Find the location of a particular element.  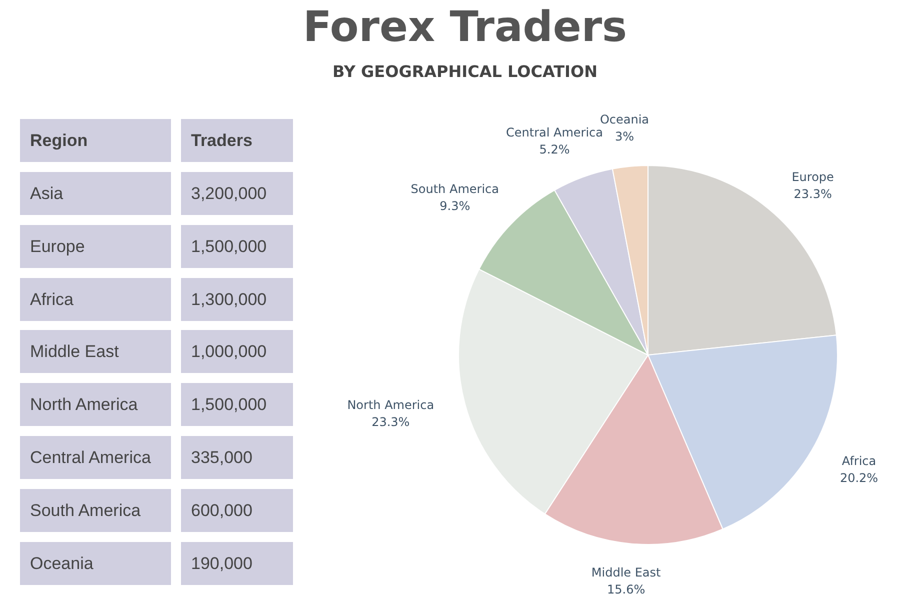

data-label: 3% is located at coordinates (624, 137).